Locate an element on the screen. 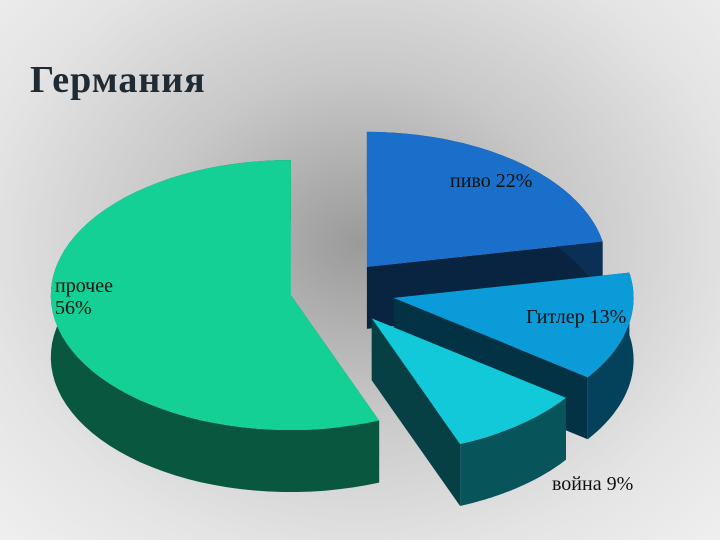 The height and width of the screenshot is (540, 720). data-label: Гитлер 13% is located at coordinates (576, 317).